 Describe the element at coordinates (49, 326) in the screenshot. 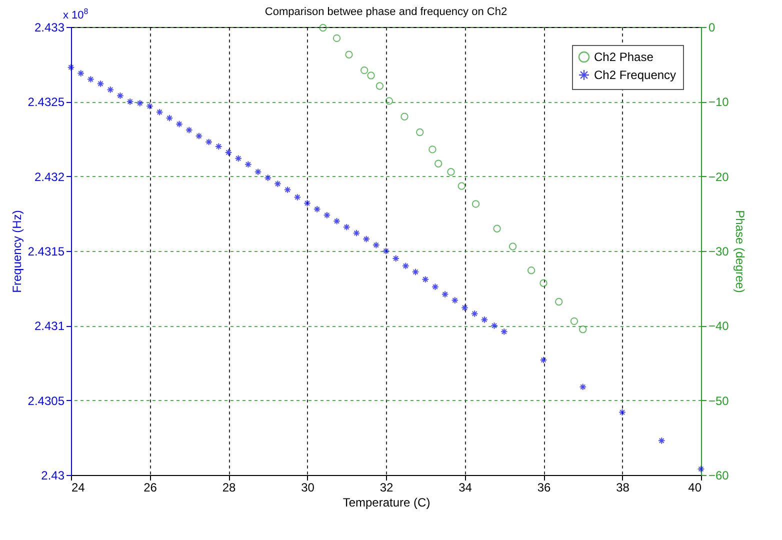

I see `y-tick-label: 2.431` at that location.